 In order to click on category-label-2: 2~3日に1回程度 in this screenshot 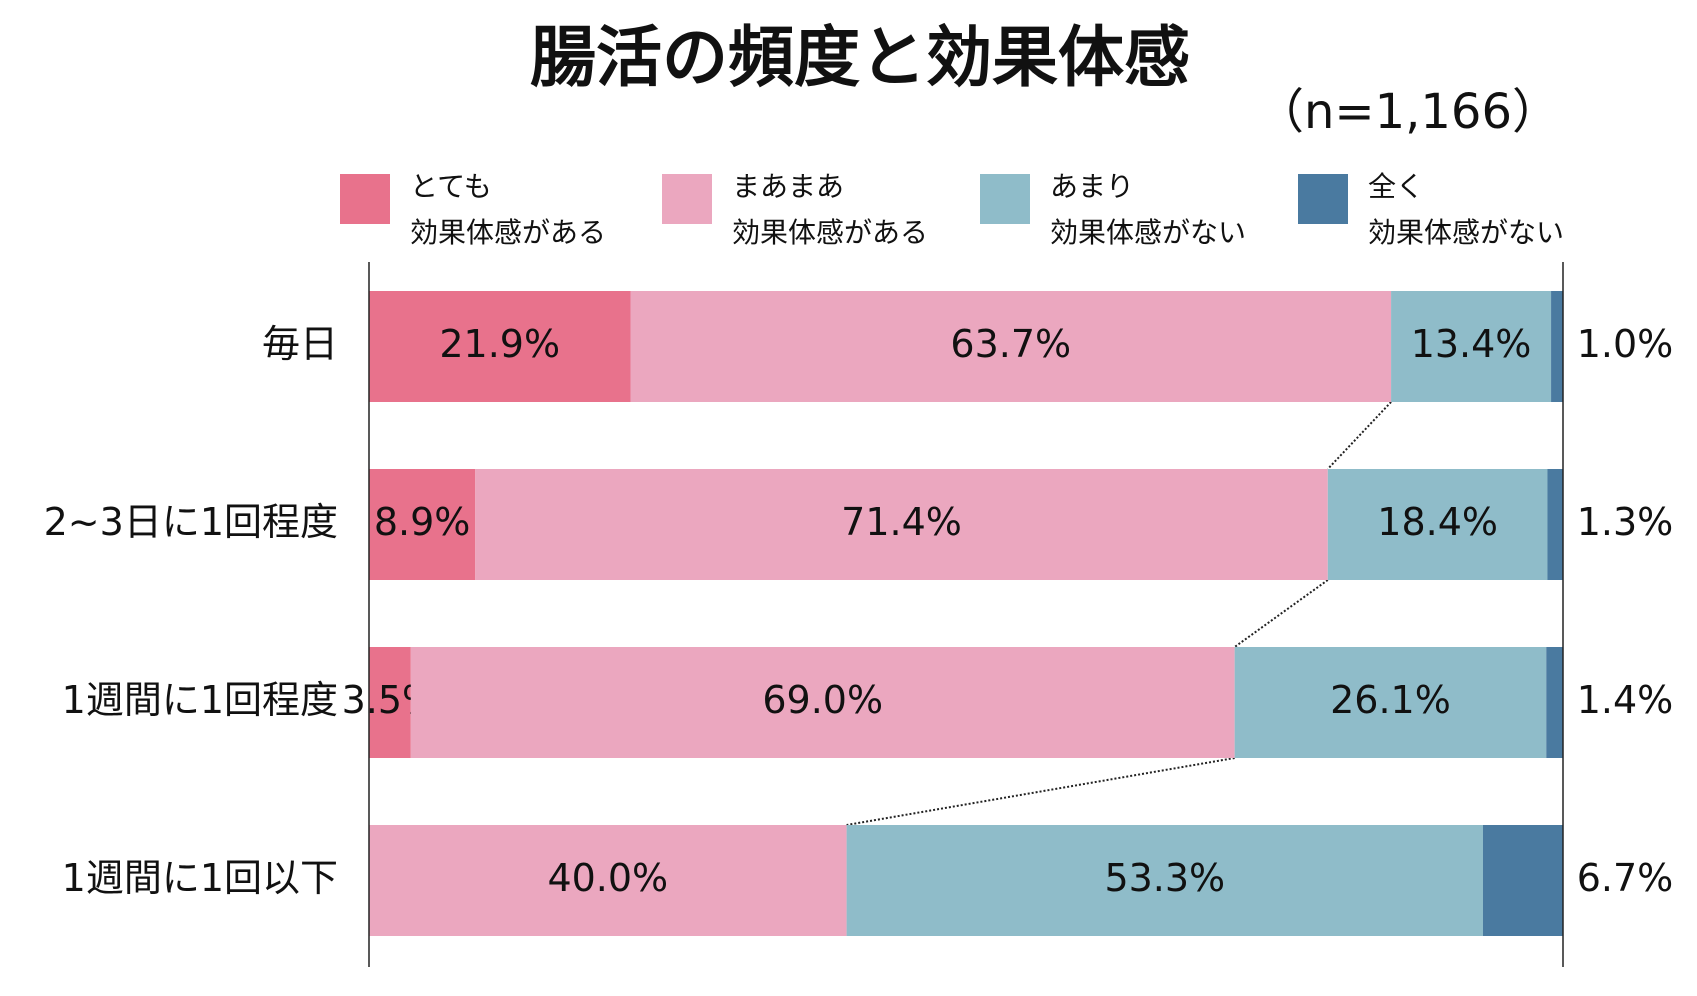, I will do `click(191, 522)`.